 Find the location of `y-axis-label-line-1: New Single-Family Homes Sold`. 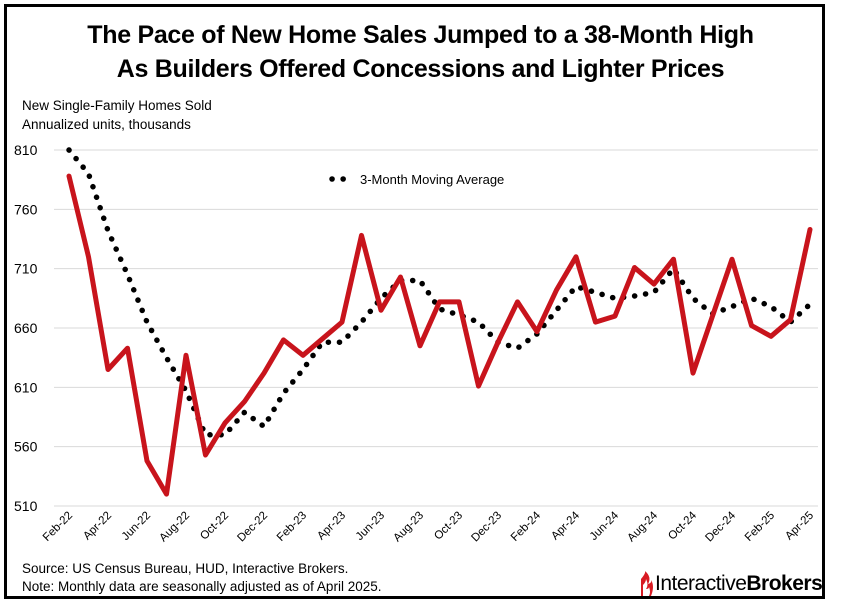

y-axis-label-line-1: New Single-Family Homes Sold is located at coordinates (117, 105).